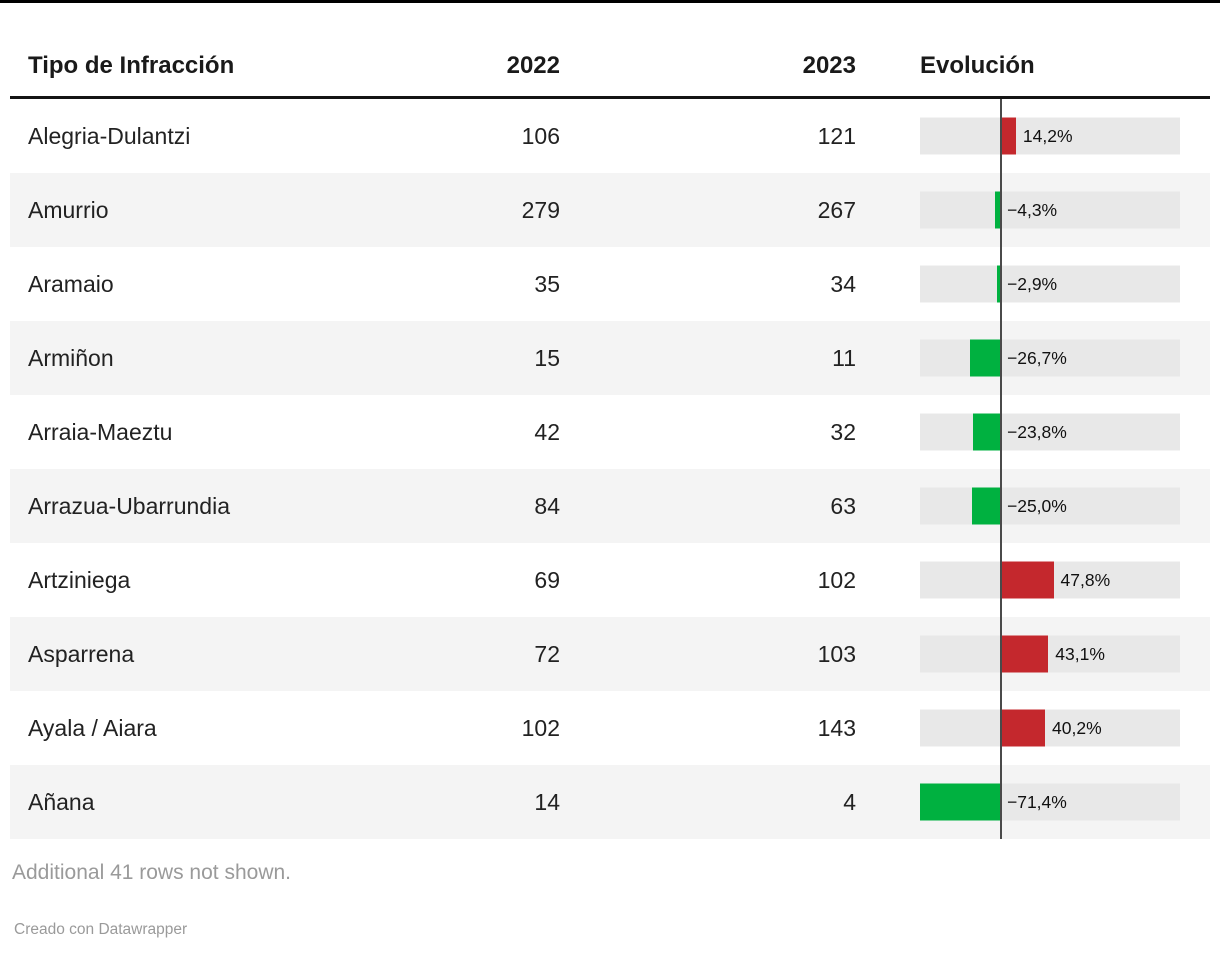 This screenshot has height=966, width=1220. I want to click on value-2022: 69, so click(547, 579).